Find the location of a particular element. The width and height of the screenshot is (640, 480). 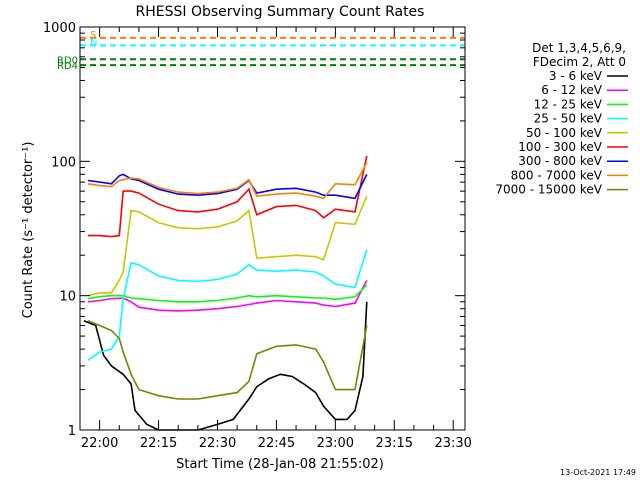

x-tick-label: 22:45 is located at coordinates (276, 443).